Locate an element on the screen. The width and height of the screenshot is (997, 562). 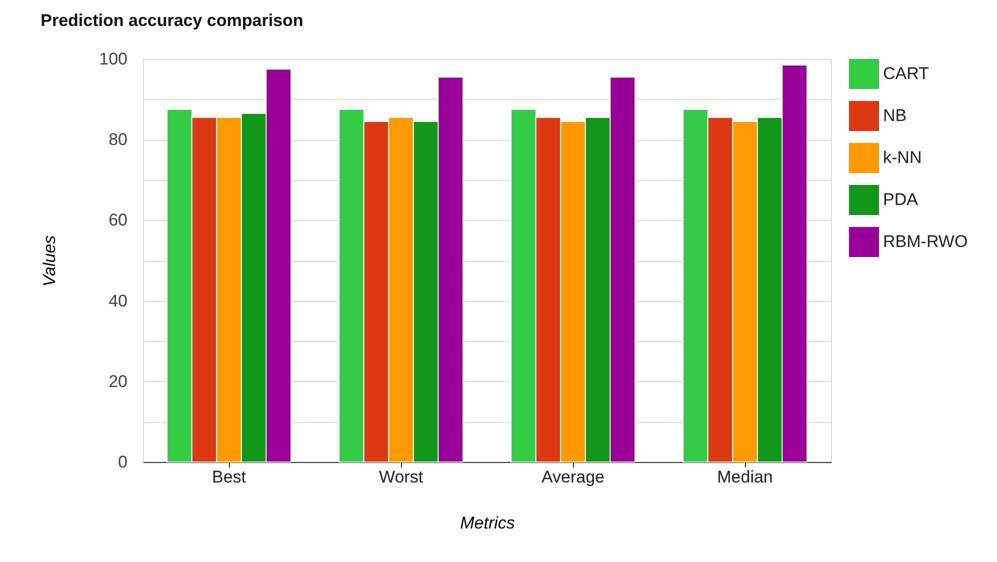
x-tick-label: Median is located at coordinates (745, 477).